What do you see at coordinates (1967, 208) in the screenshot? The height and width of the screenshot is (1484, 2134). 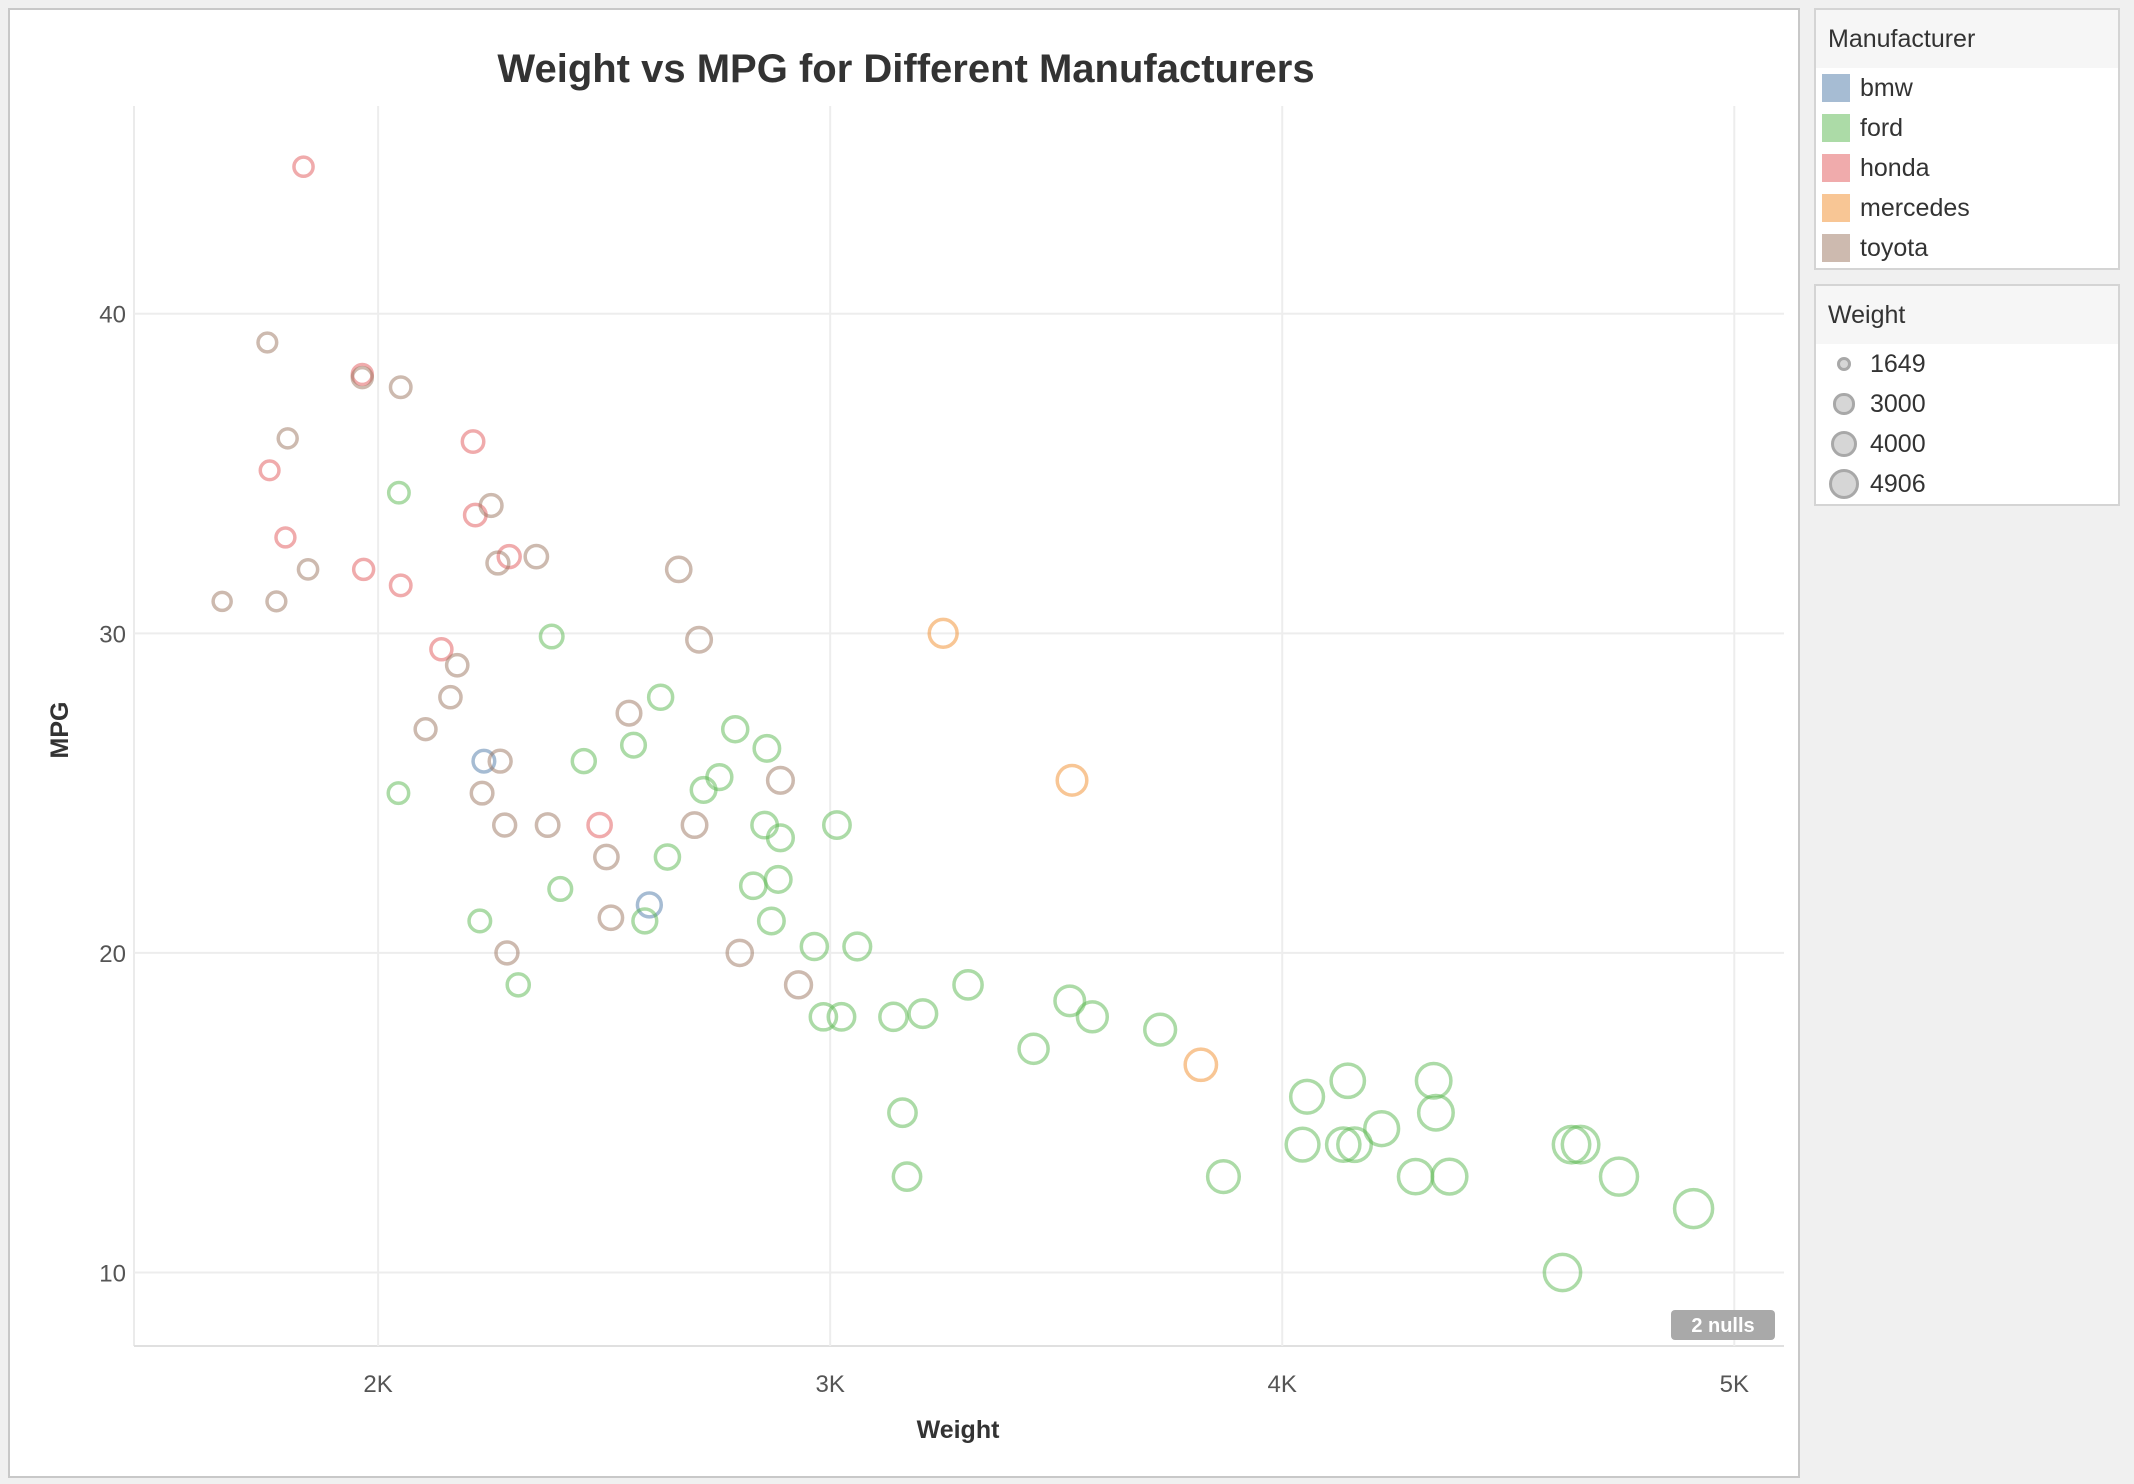 I see `legend-item-mercedes: mercedes` at bounding box center [1967, 208].